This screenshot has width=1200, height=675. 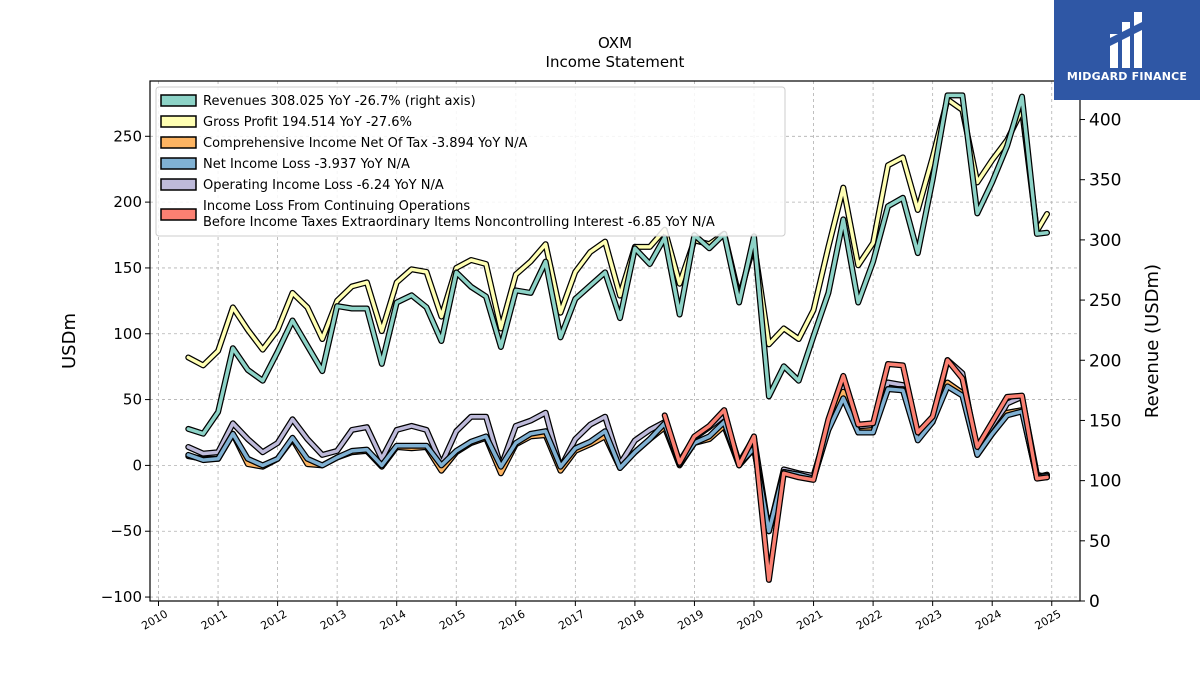 I want to click on series-outline, so click(x=855, y=470).